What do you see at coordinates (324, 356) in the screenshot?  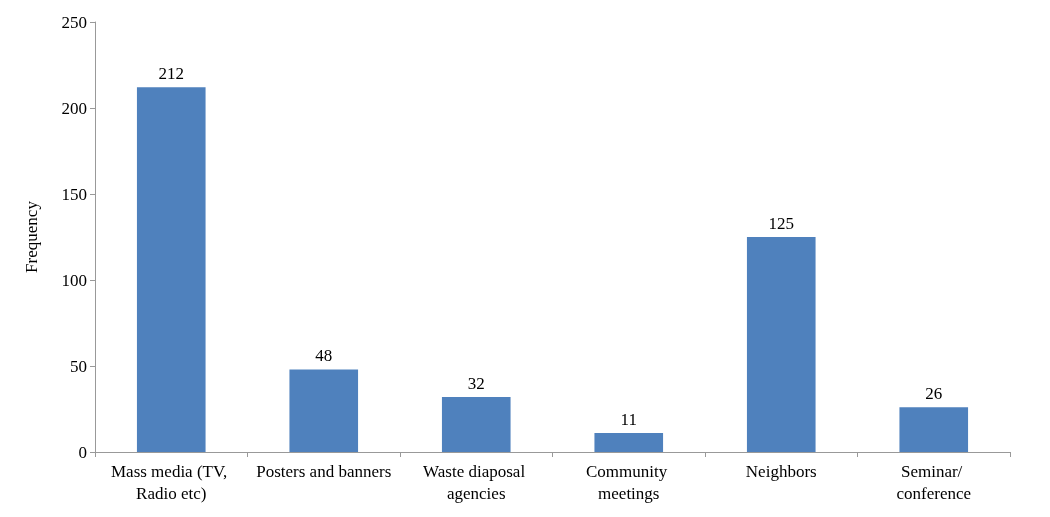 I see `data-label: 48` at bounding box center [324, 356].